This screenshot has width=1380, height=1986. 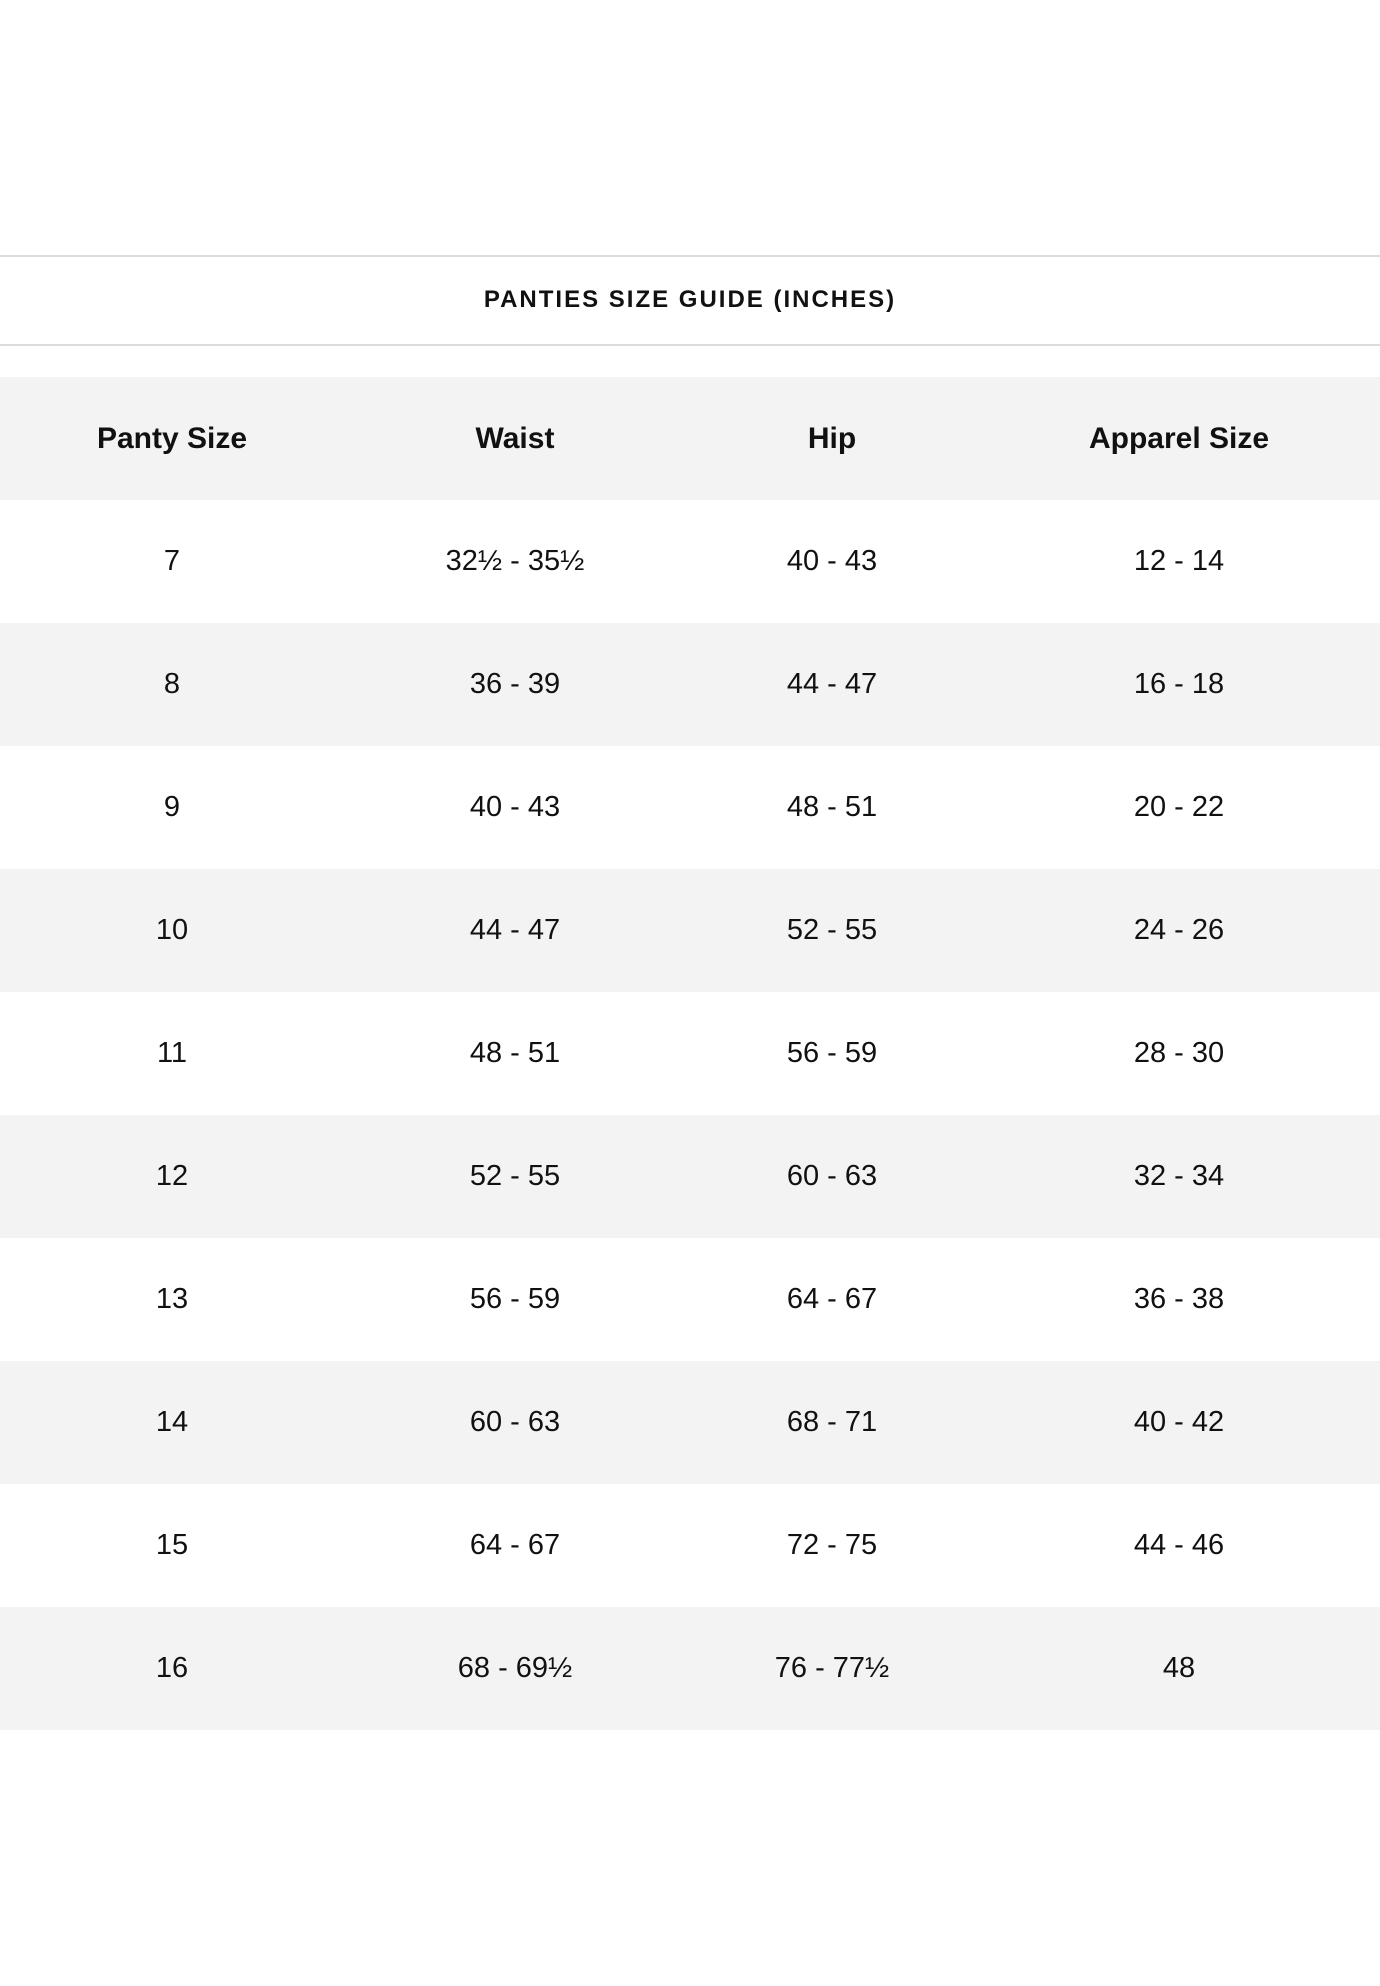 What do you see at coordinates (1179, 1176) in the screenshot?
I see `cell-apparel-size: 32 - 34` at bounding box center [1179, 1176].